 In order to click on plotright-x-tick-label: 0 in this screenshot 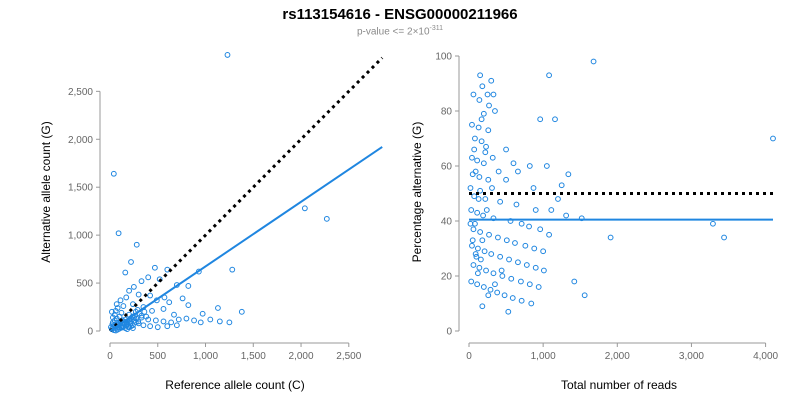, I will do `click(469, 356)`.